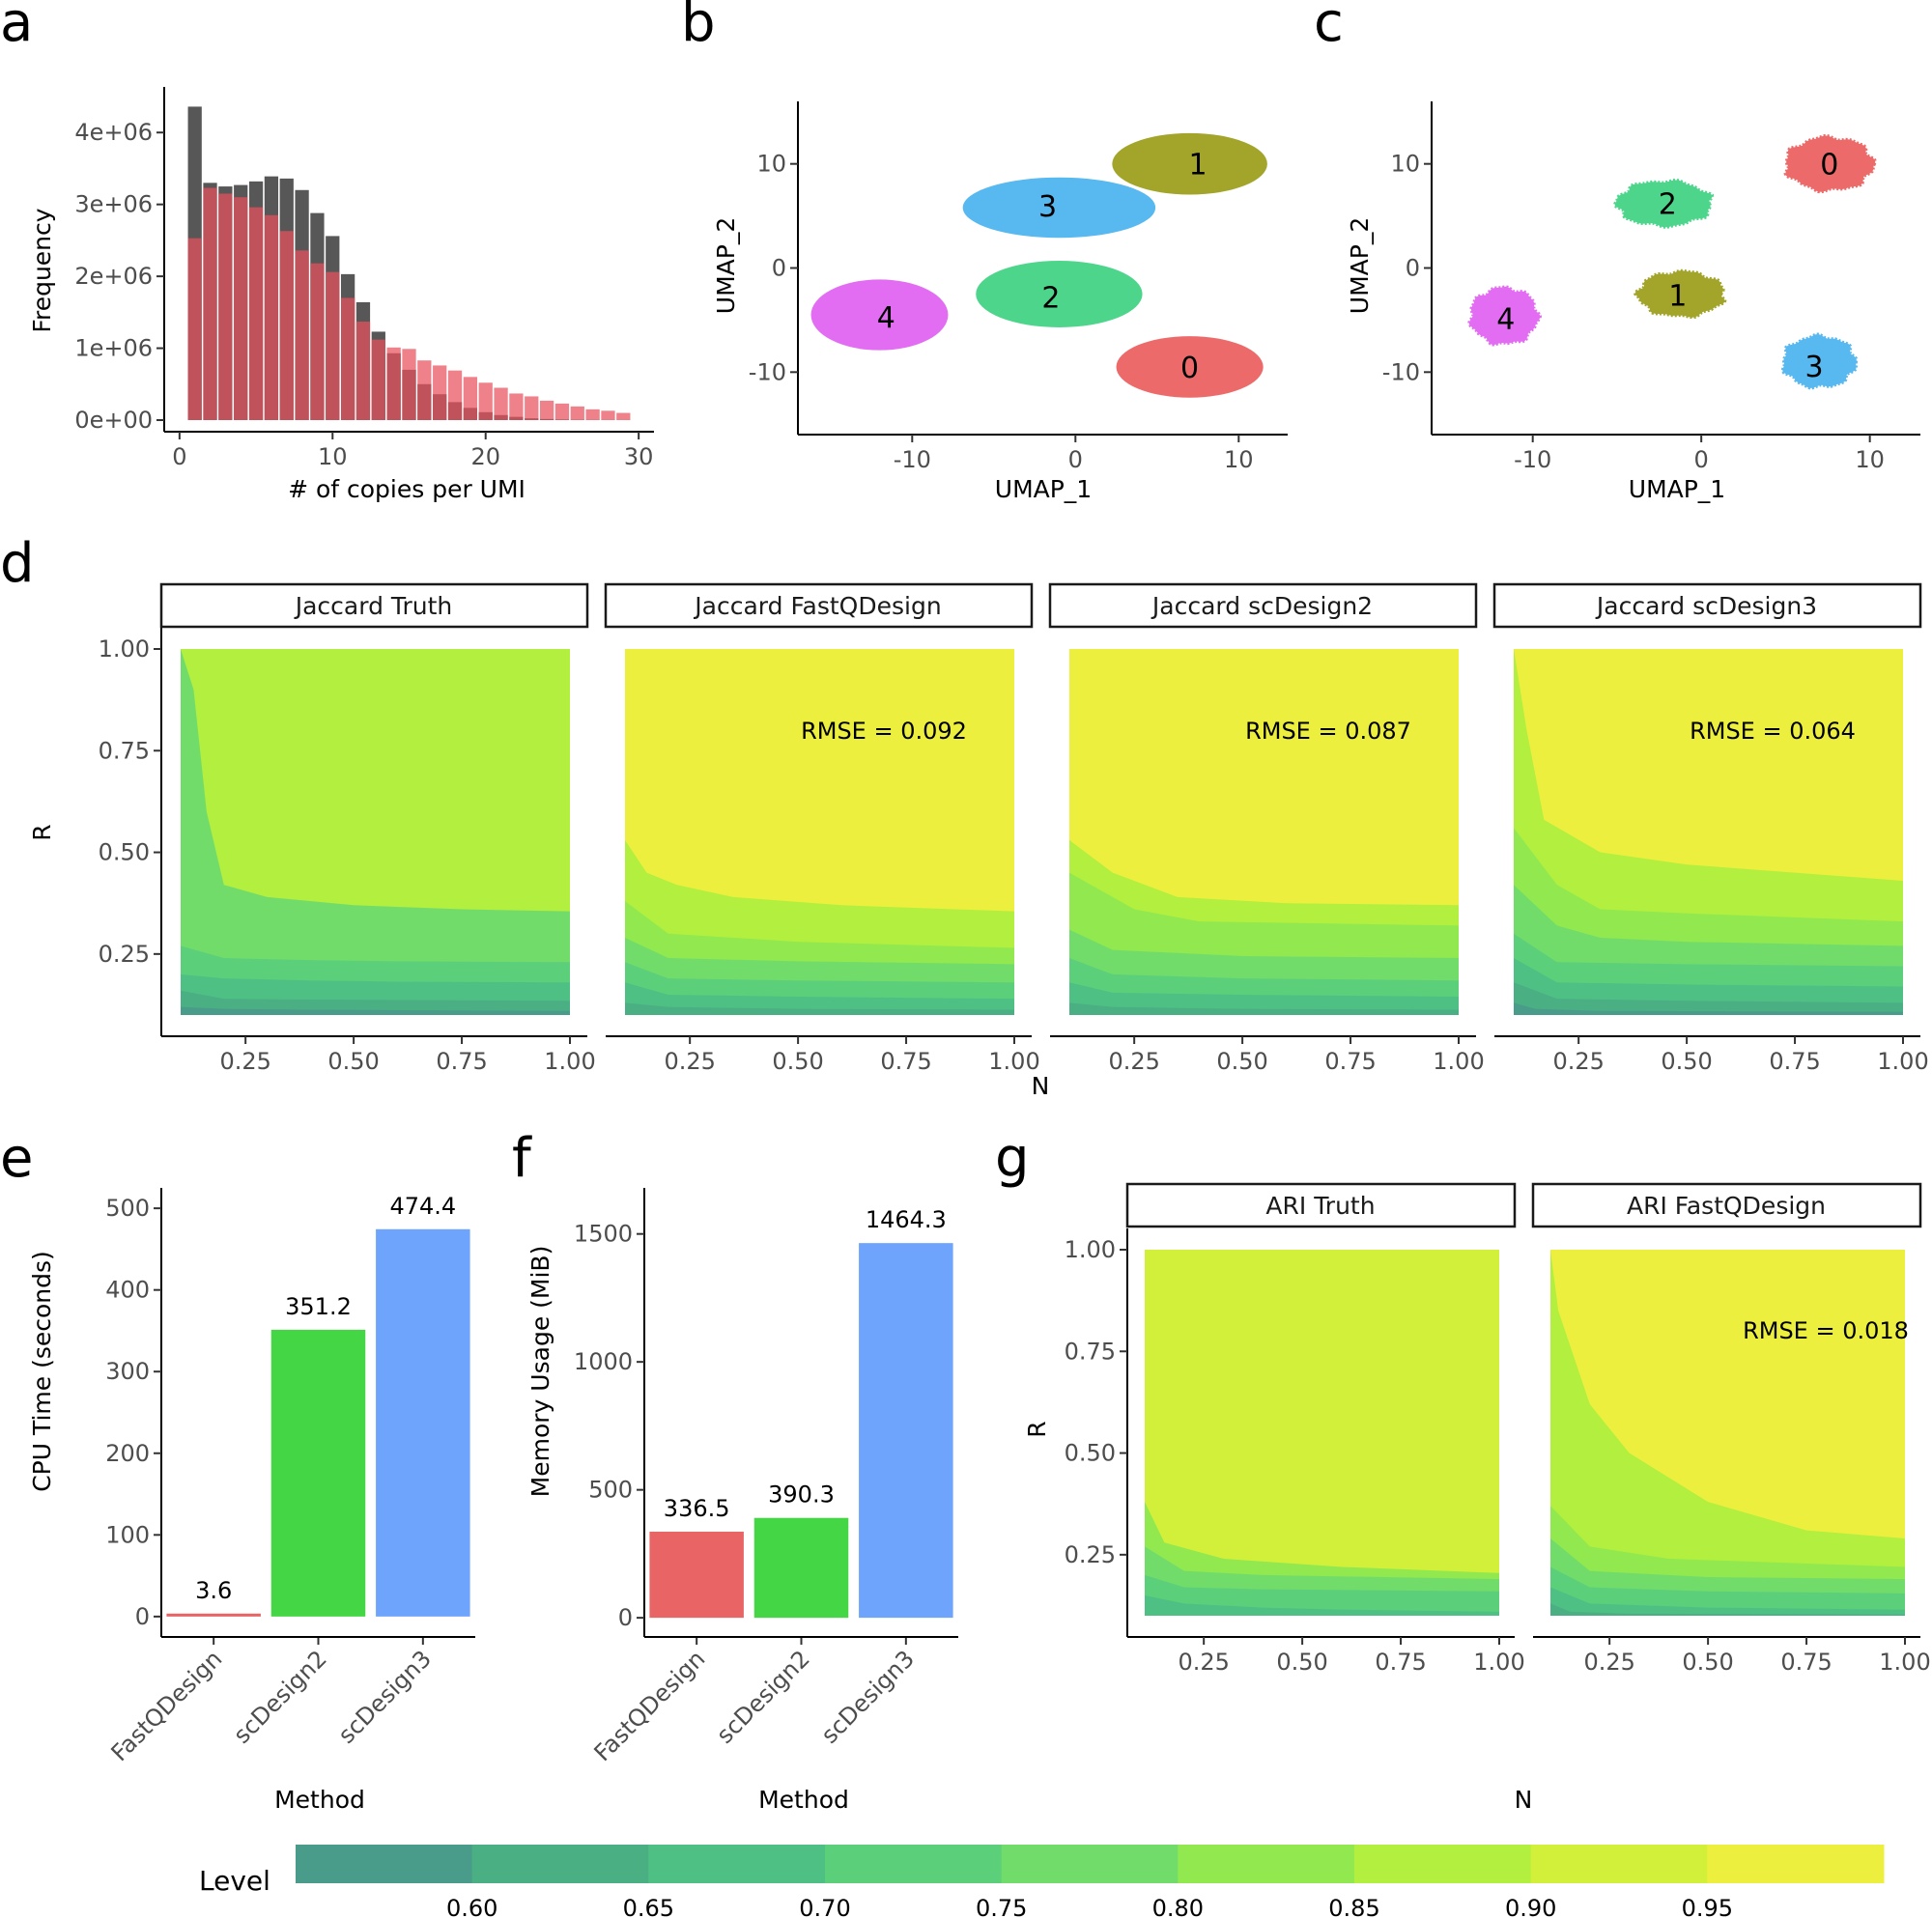 The width and height of the screenshot is (1932, 1918). I want to click on panel-b-umap: 0 1 2 3 4 -10 0 10 -10 0 10 UMAP_1 UMAP_2, so click(1000, 302).